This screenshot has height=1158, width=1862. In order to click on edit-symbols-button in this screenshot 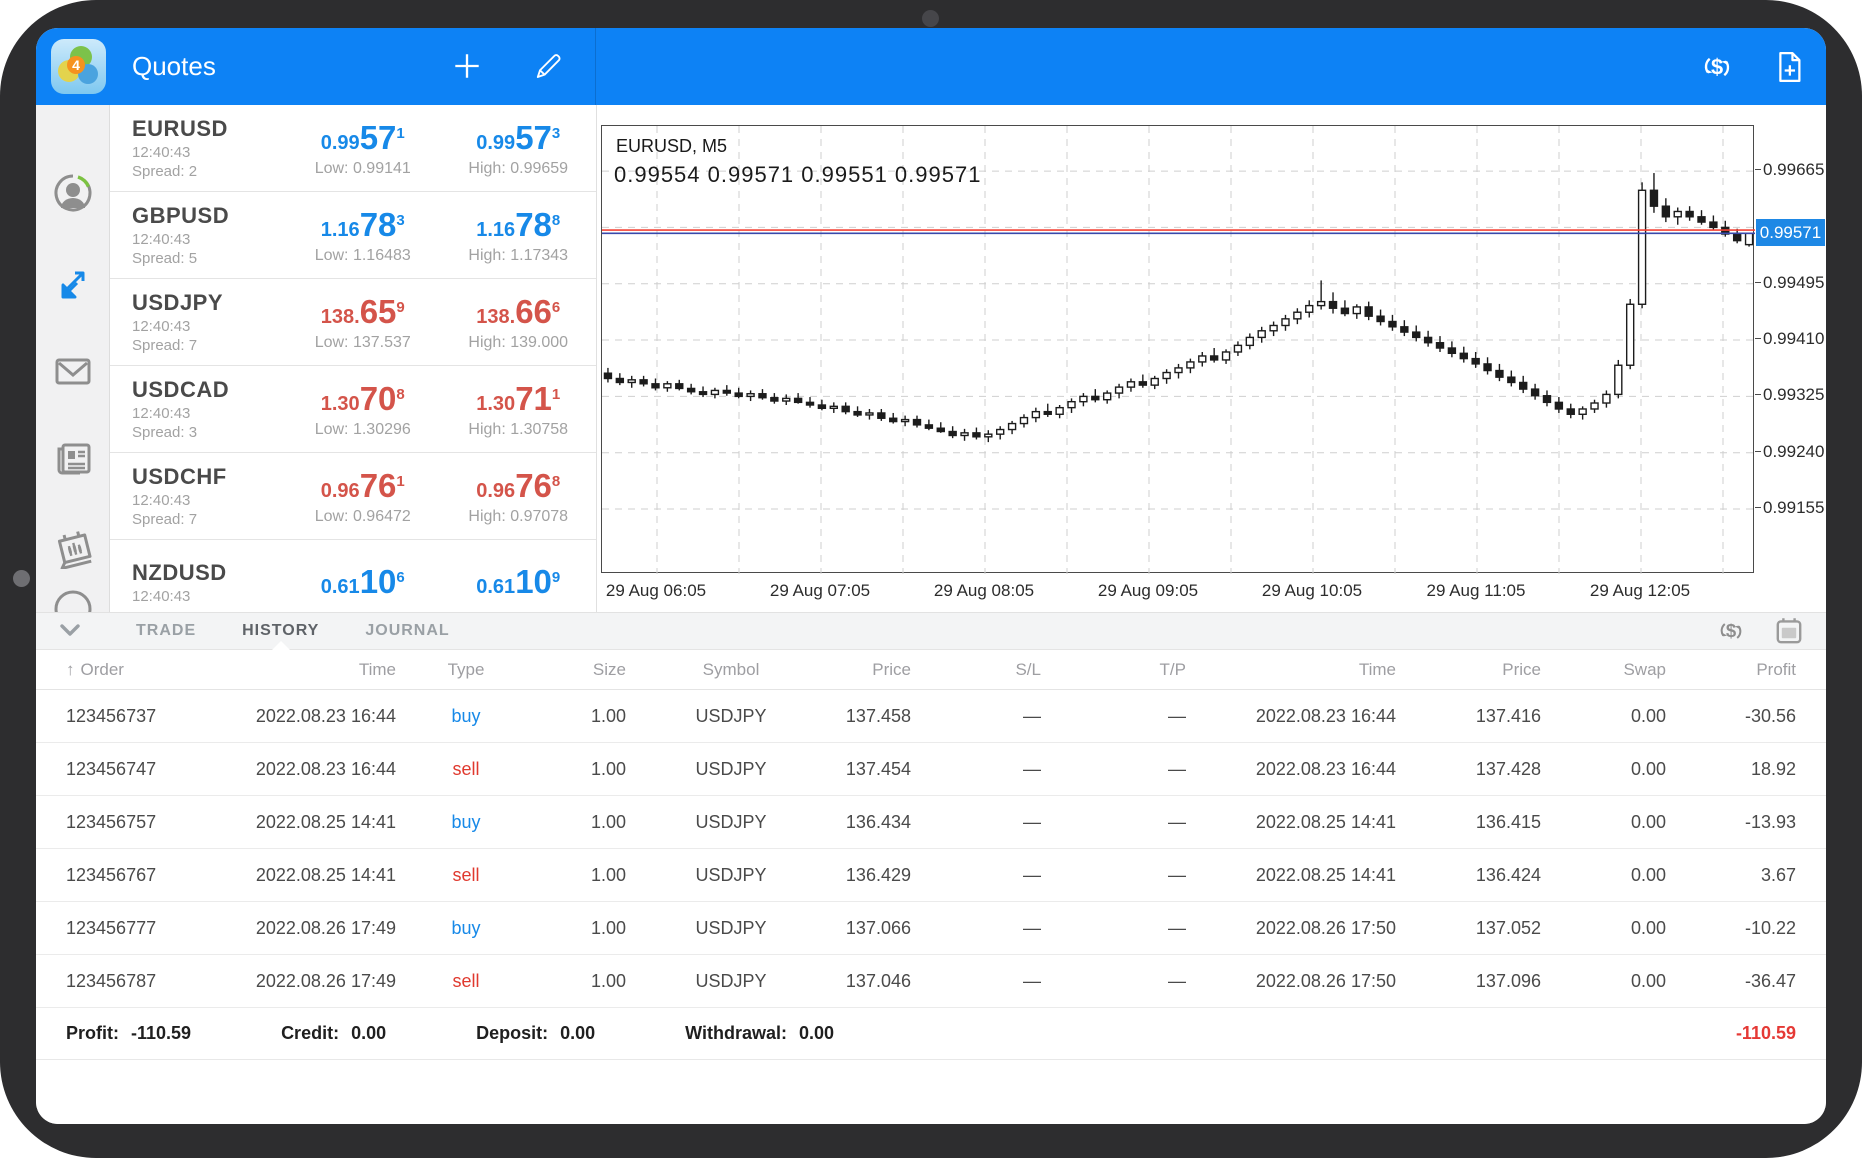, I will do `click(548, 66)`.